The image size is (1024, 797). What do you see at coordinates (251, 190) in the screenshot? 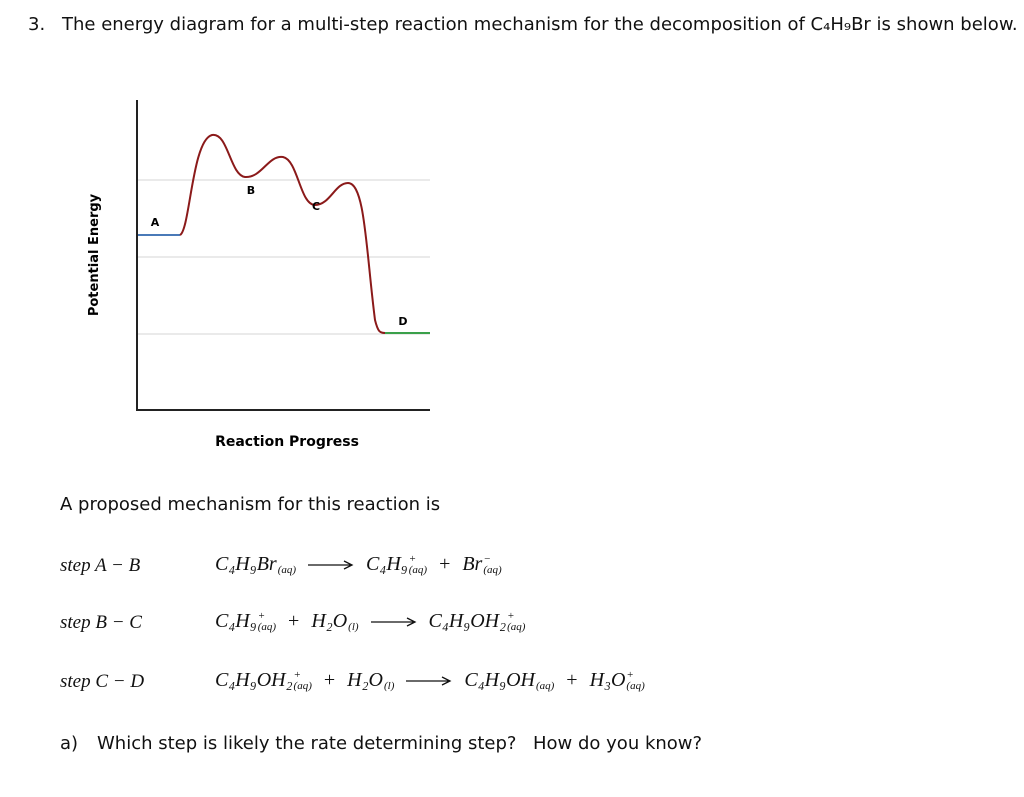
I see `point-label: B` at bounding box center [251, 190].